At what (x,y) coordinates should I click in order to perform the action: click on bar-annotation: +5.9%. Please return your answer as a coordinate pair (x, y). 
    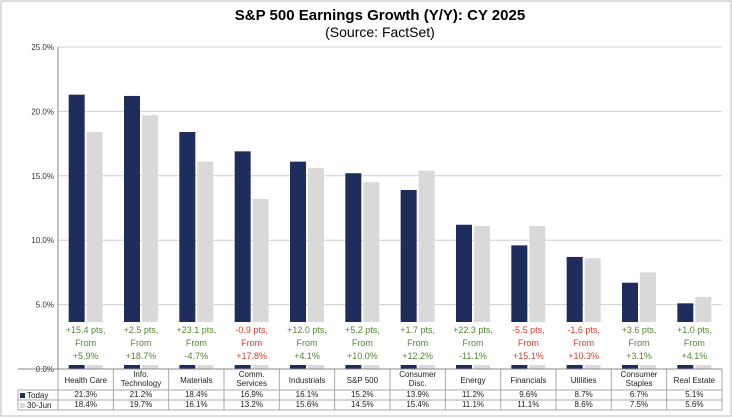
    Looking at the image, I should click on (86, 356).